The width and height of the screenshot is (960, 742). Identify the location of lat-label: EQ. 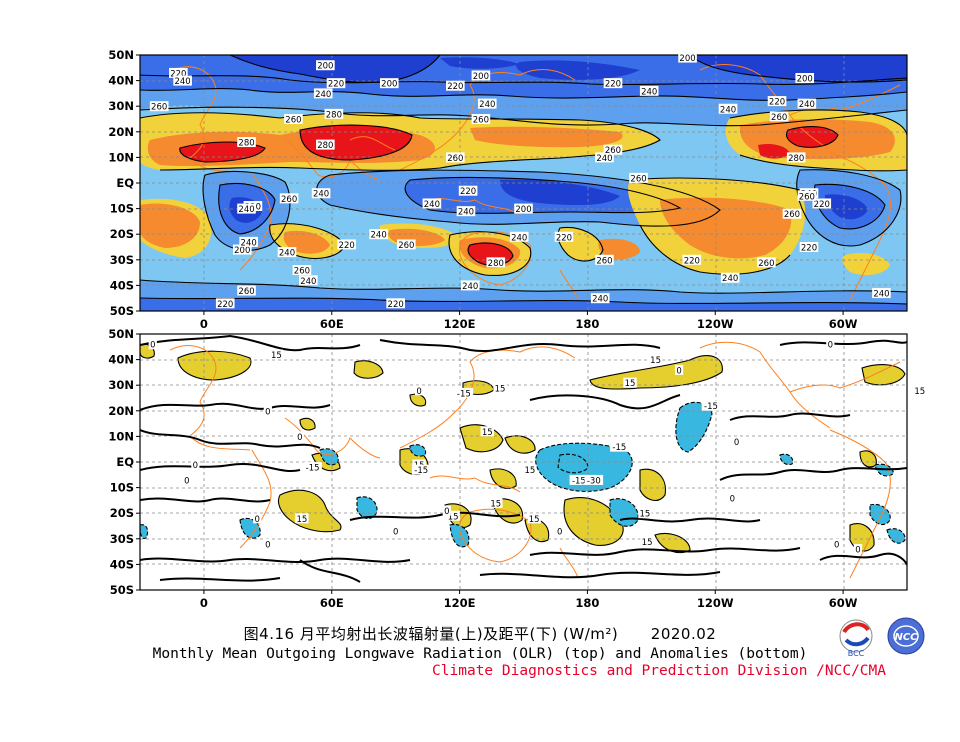
(125, 183).